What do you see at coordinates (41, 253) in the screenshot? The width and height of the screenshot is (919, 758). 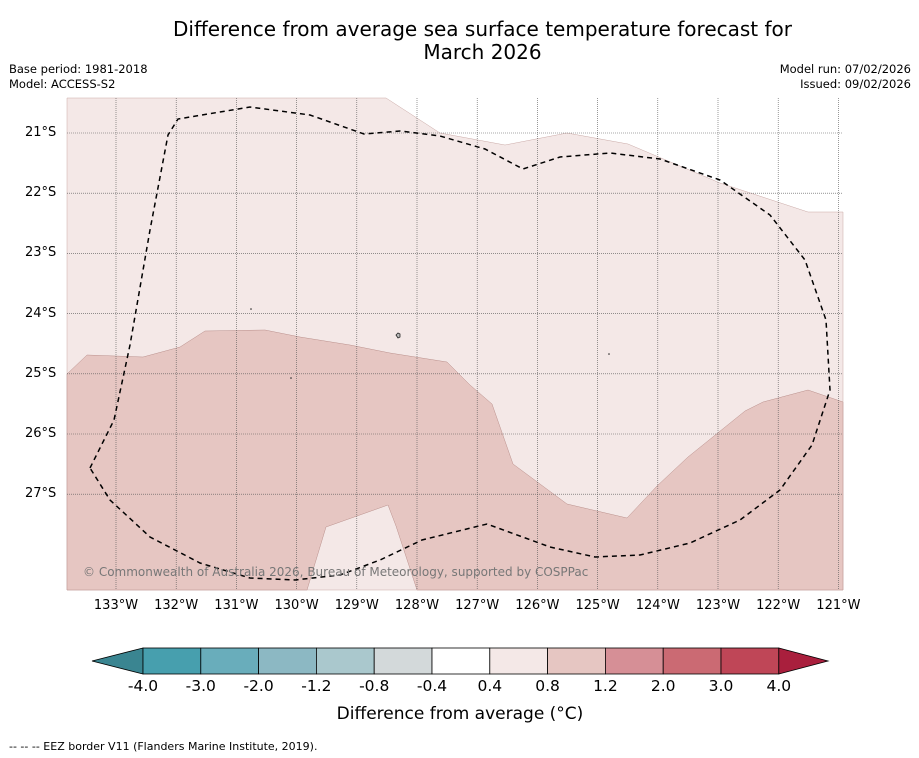 I see `latitude-label: 23°S` at bounding box center [41, 253].